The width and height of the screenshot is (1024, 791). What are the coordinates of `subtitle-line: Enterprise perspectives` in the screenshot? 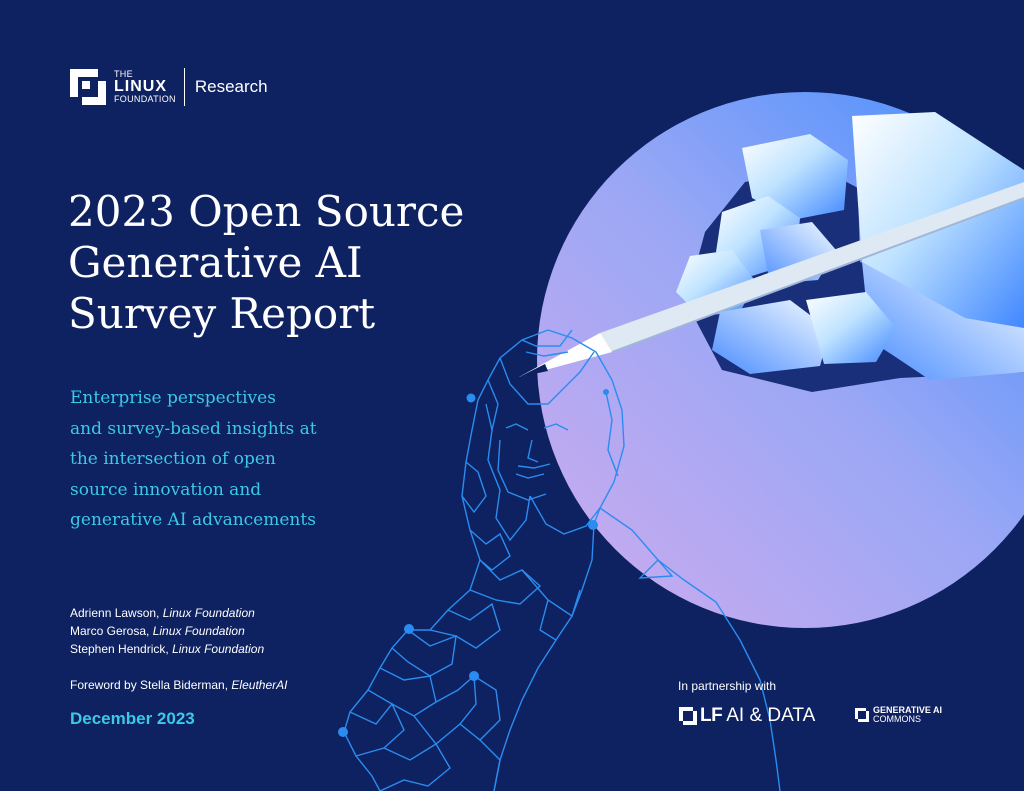 It's located at (173, 398).